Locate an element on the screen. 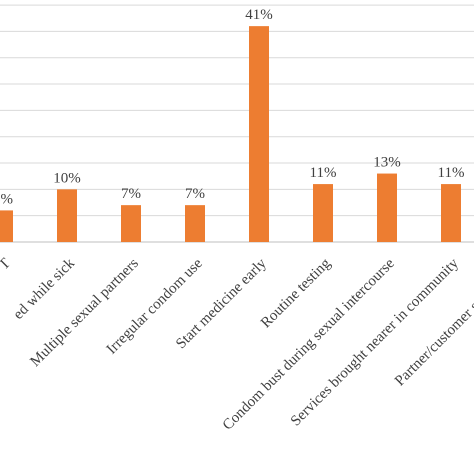 The width and height of the screenshot is (474, 474). data-label: 41% is located at coordinates (259, 15).